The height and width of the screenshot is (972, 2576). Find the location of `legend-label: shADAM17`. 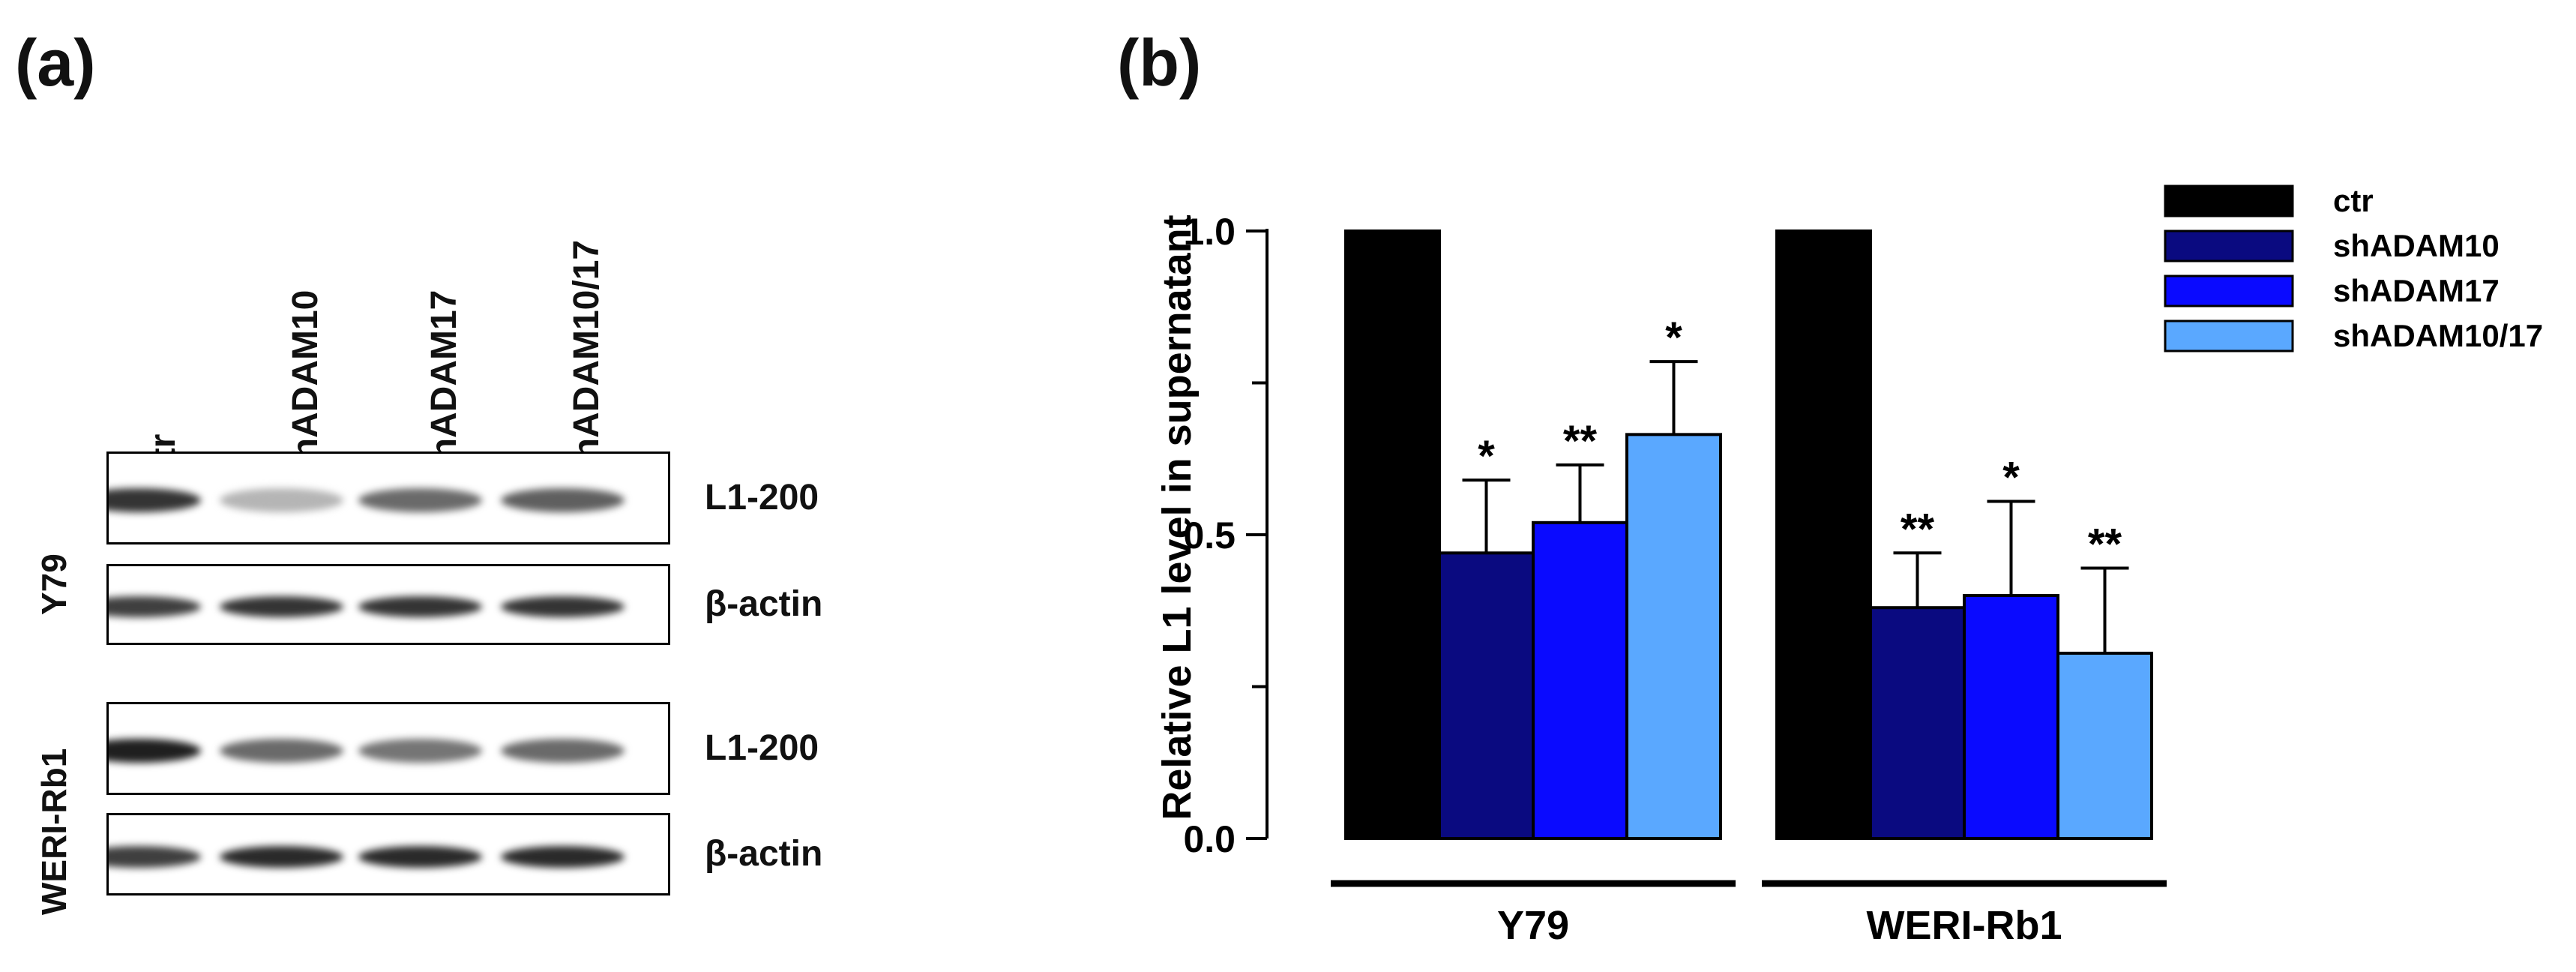

legend-label: shADAM17 is located at coordinates (2416, 290).